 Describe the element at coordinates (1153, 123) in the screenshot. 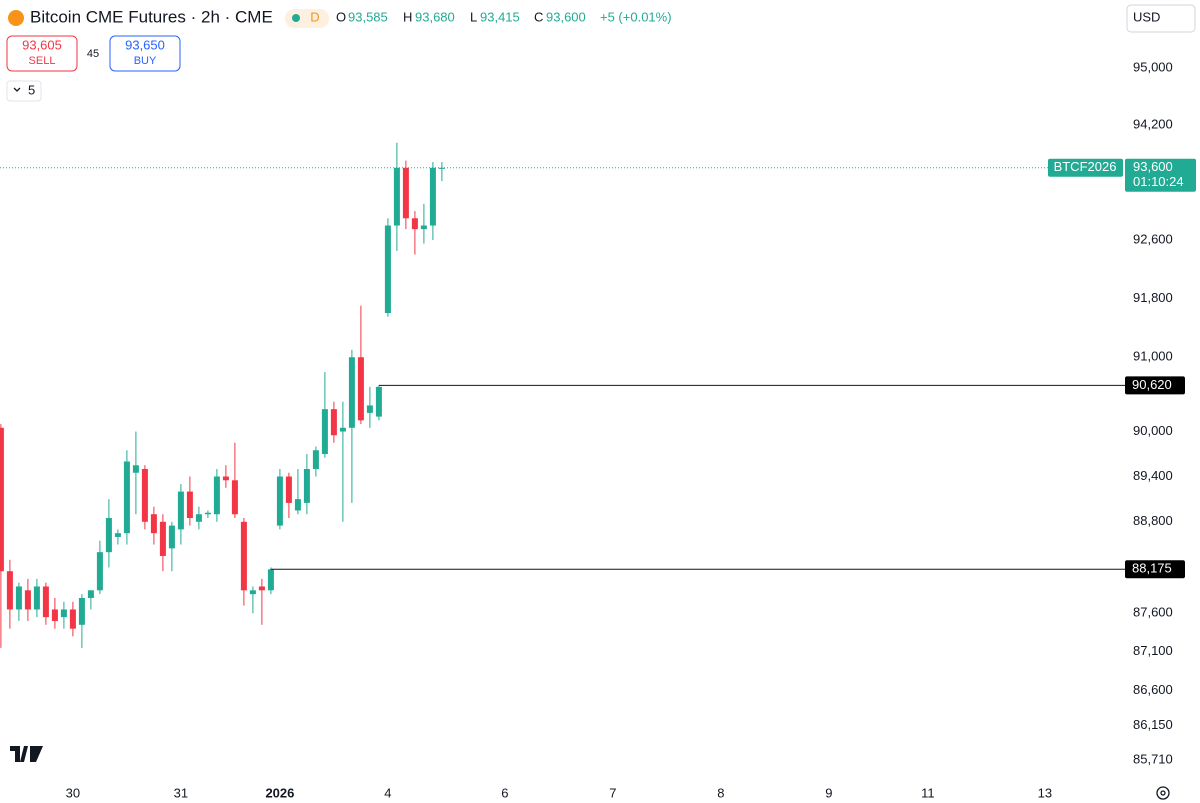

I see `y-tick-label: 94,200` at that location.